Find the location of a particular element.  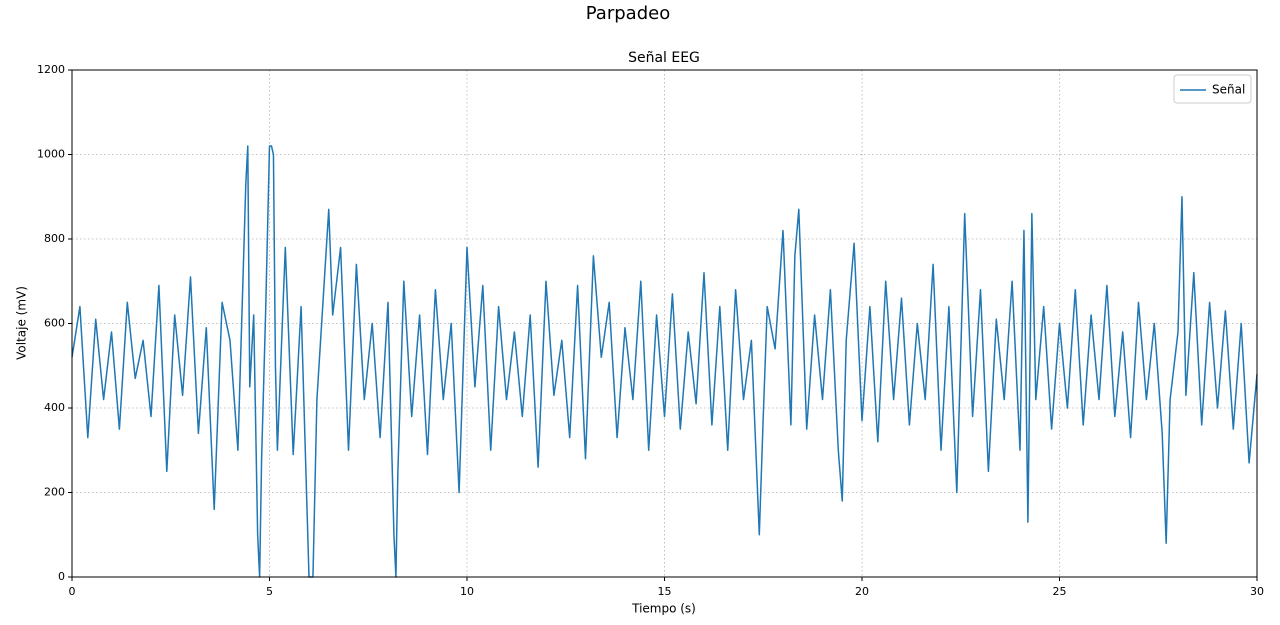

x-axis-label: Tiempo (s) is located at coordinates (663, 609).